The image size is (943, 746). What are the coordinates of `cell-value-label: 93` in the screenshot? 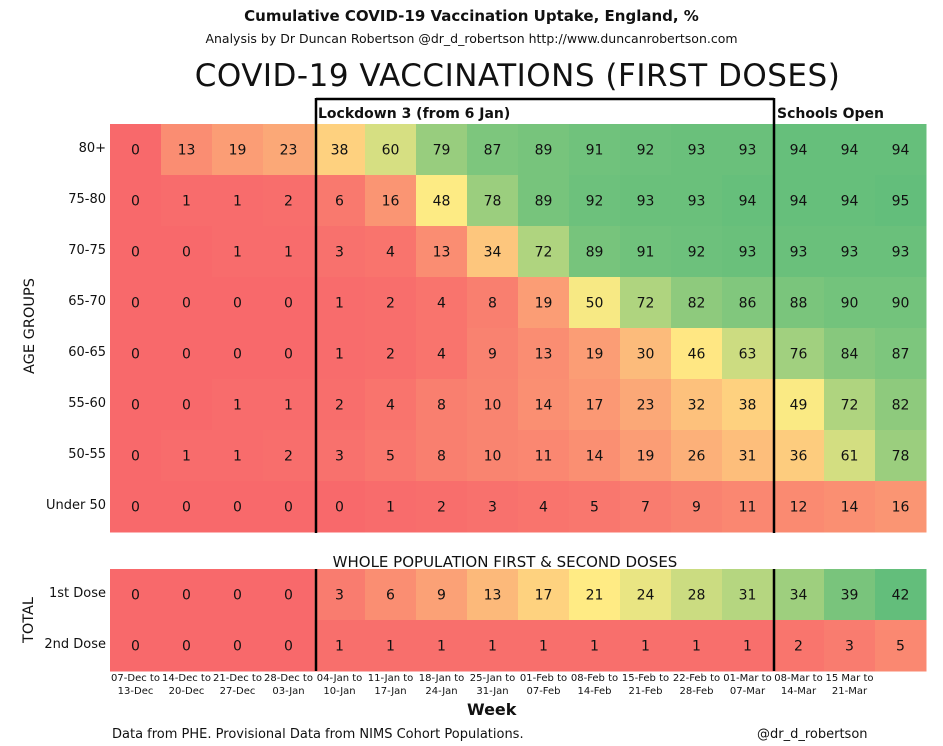 It's located at (697, 202).